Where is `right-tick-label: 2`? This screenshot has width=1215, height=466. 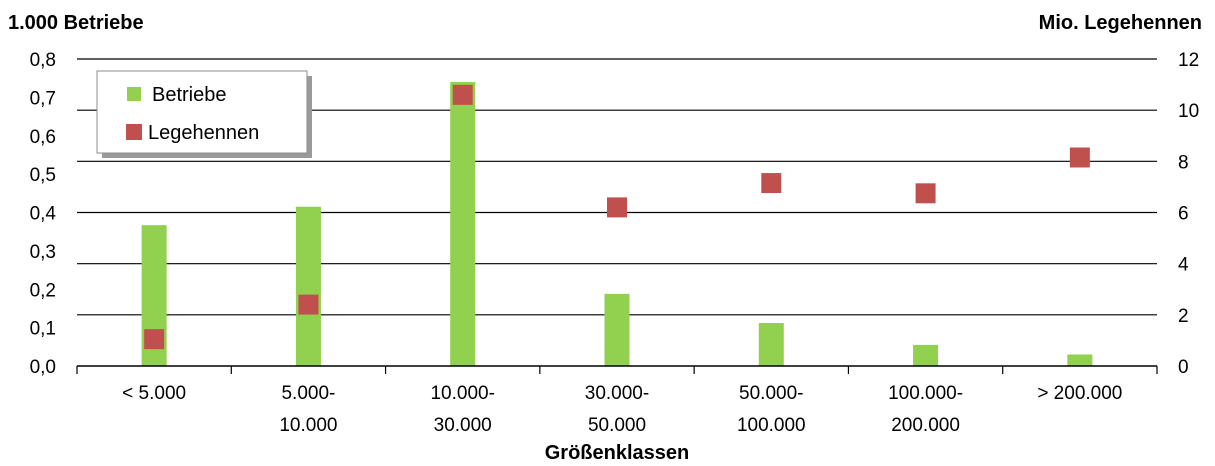 right-tick-label: 2 is located at coordinates (1183, 316).